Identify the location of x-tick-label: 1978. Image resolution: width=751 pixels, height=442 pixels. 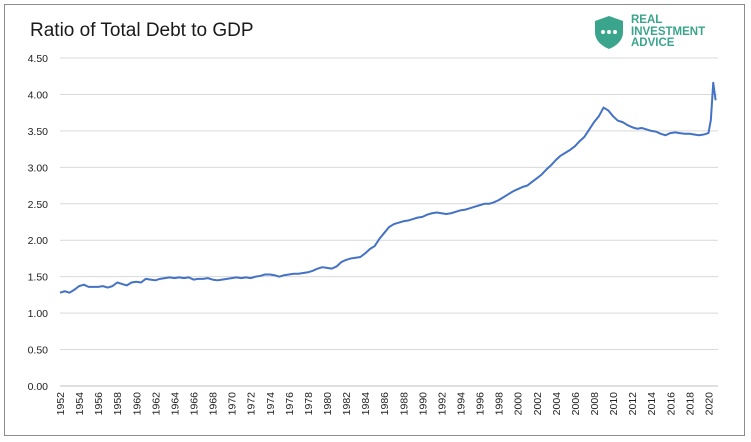
(309, 404).